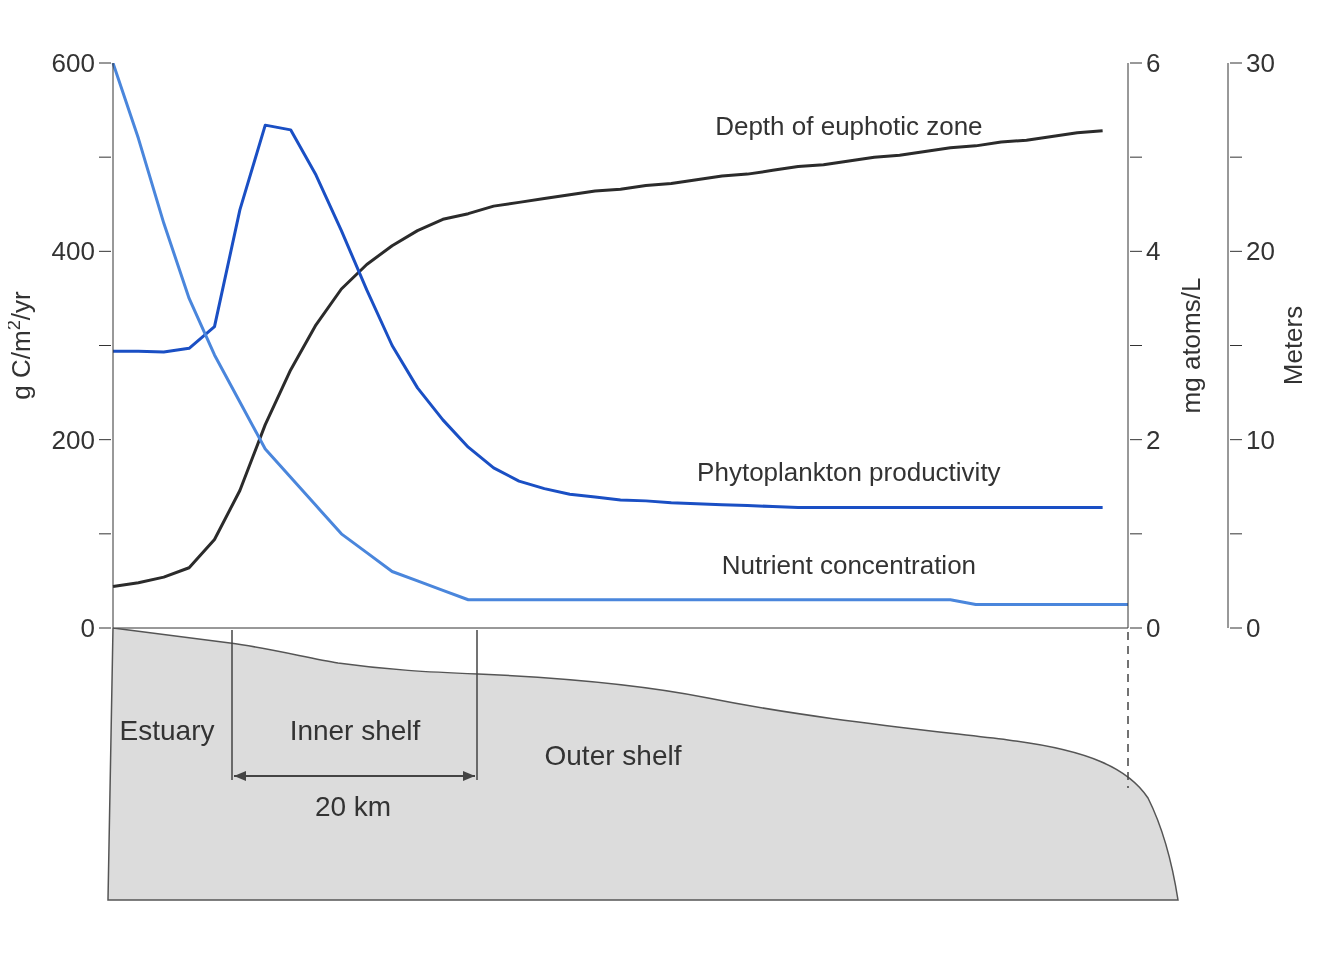  I want to click on y2-tick-label: 0, so click(1153, 628).